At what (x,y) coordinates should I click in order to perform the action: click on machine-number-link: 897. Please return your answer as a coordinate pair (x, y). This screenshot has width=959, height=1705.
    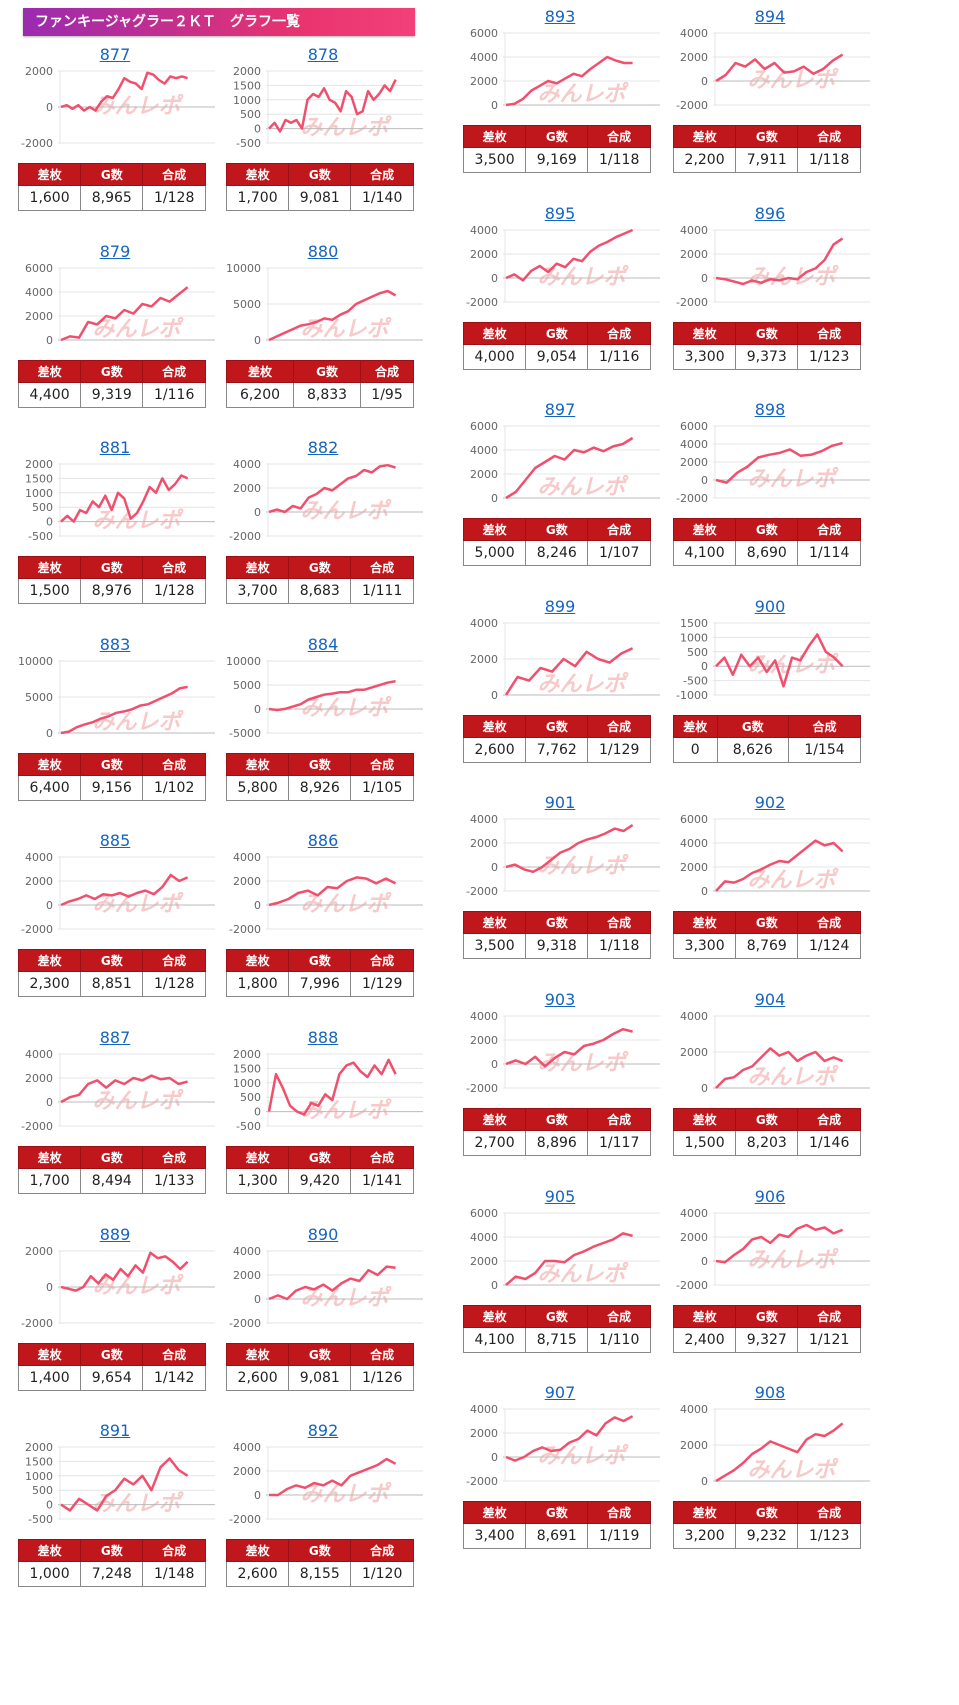
    Looking at the image, I should click on (560, 410).